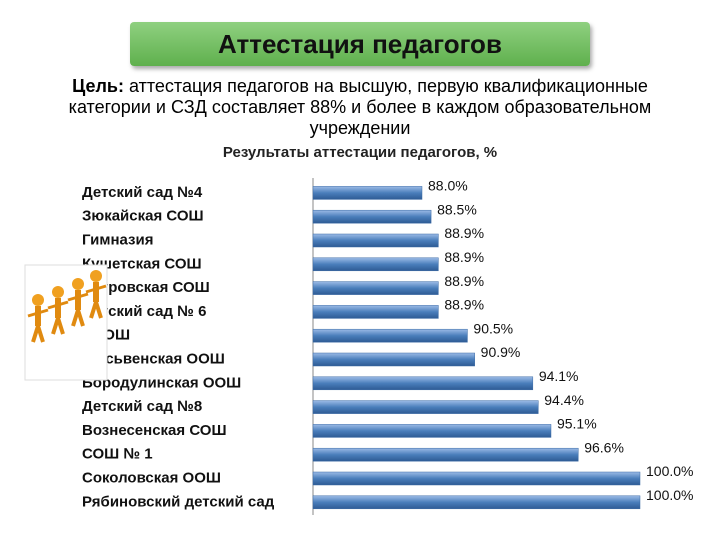  What do you see at coordinates (117, 239) in the screenshot?
I see `category-label: Гимназия` at bounding box center [117, 239].